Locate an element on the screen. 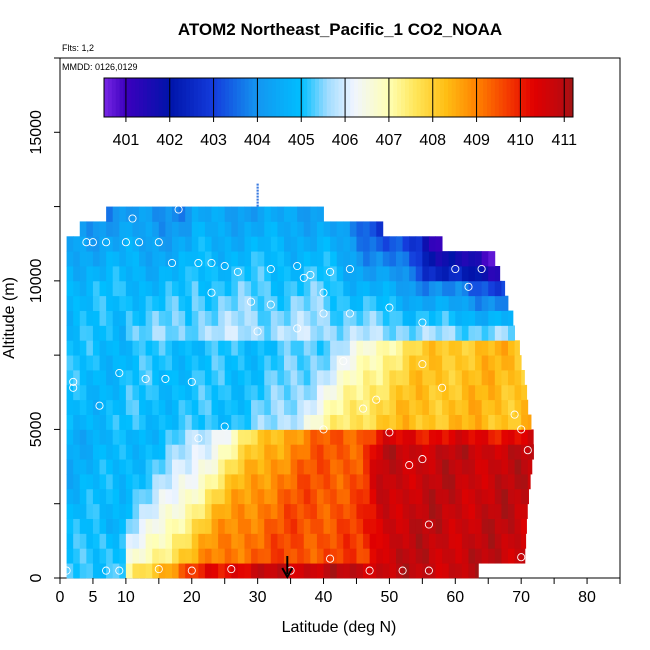 This screenshot has width=650, height=650. y-tick-label: 15000 is located at coordinates (36, 132).